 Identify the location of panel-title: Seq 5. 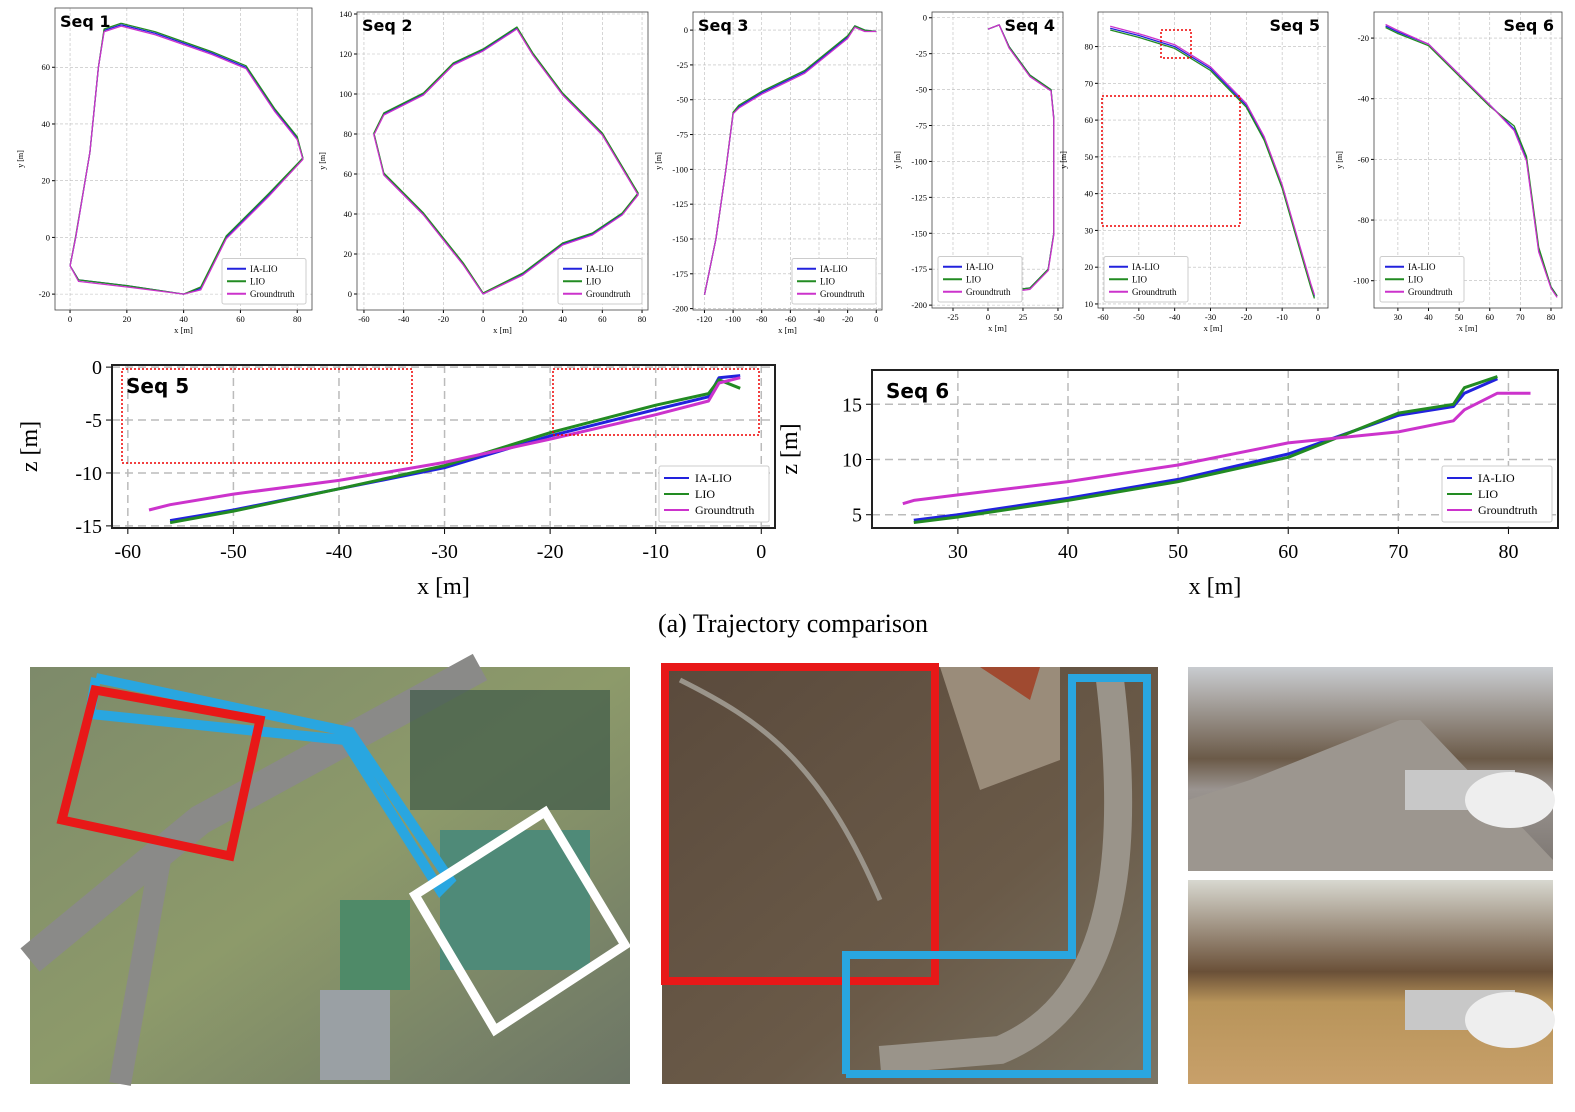
(1294, 25).